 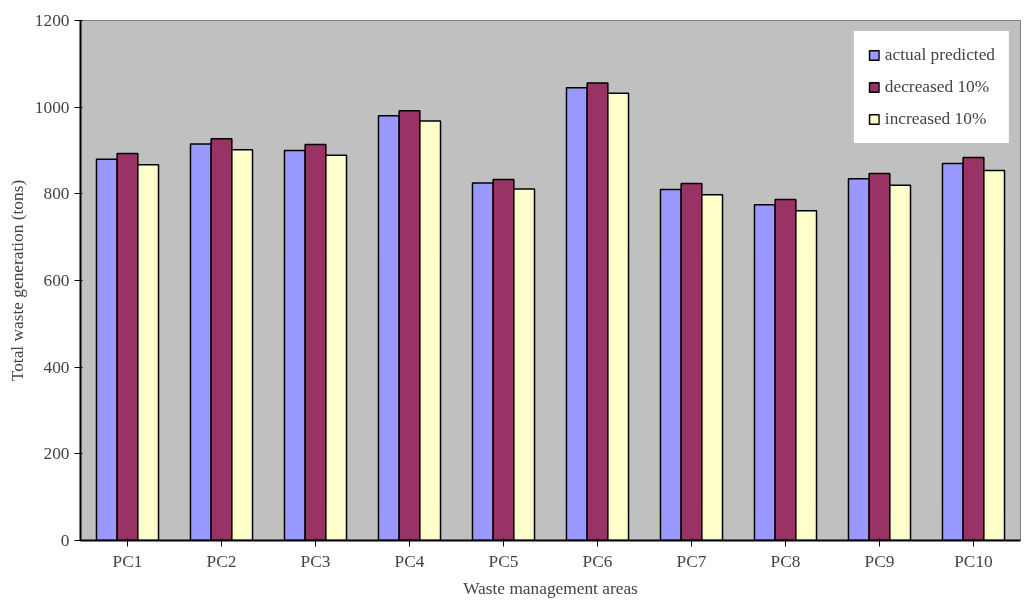 I want to click on legend-label: actual predicted, so click(x=939, y=55).